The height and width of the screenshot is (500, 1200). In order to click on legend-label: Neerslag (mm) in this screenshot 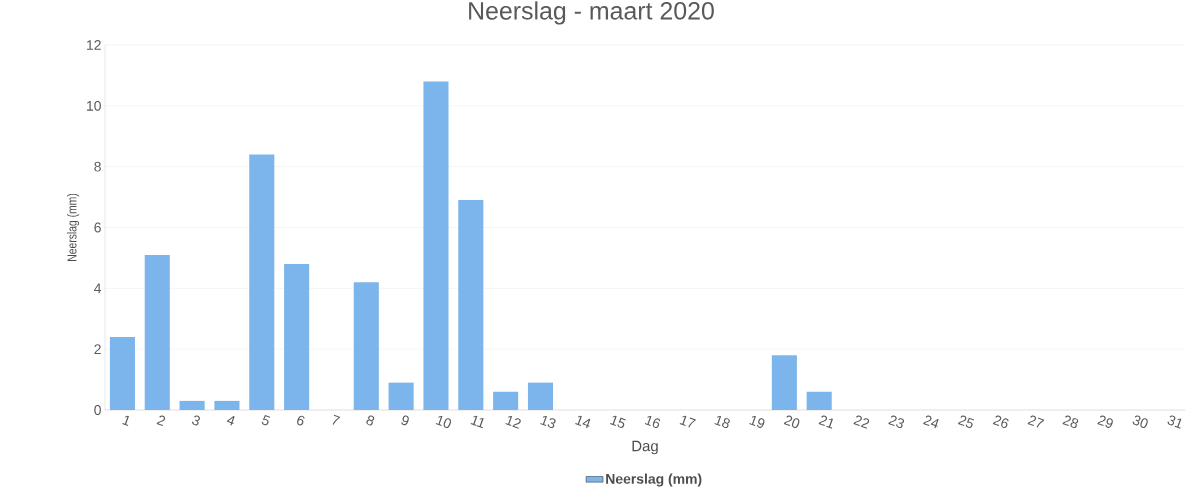, I will do `click(654, 480)`.